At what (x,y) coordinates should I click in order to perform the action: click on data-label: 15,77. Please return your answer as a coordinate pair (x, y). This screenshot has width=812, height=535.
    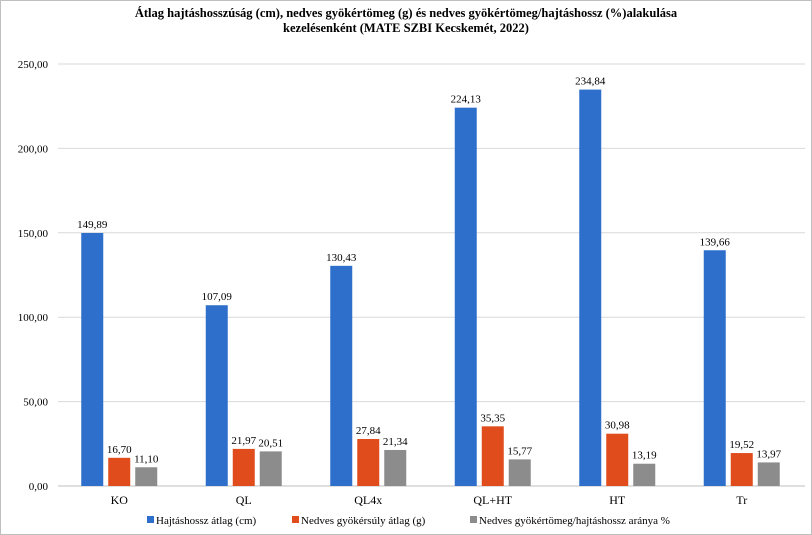
    Looking at the image, I should click on (519, 451).